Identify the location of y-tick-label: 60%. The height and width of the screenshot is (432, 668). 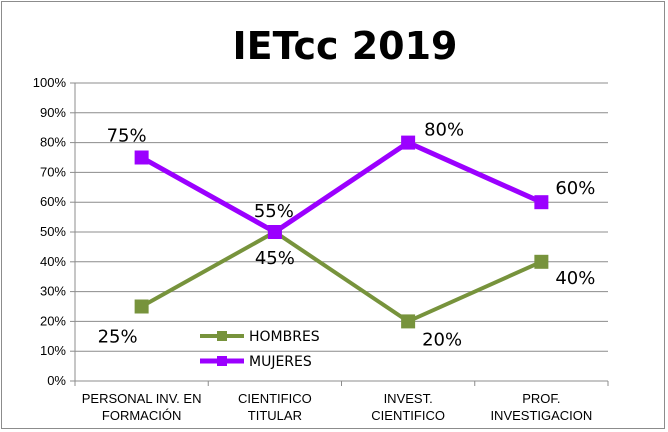
(53, 201).